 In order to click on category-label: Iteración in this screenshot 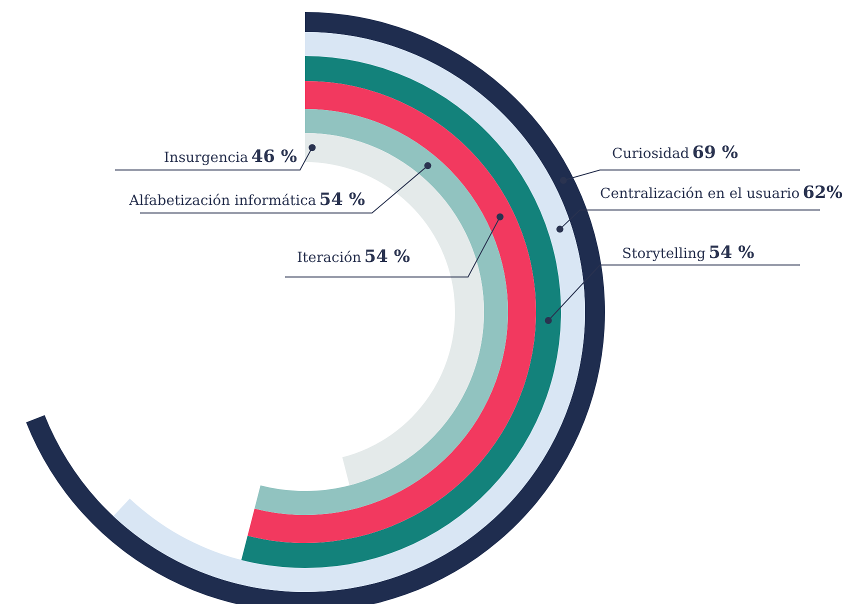, I will do `click(329, 258)`.